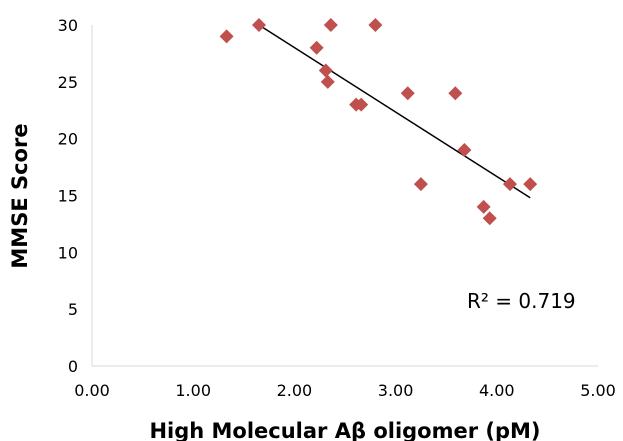 The height and width of the screenshot is (441, 623). Describe the element at coordinates (68, 25) in the screenshot. I see `y-tick-label: 30` at that location.